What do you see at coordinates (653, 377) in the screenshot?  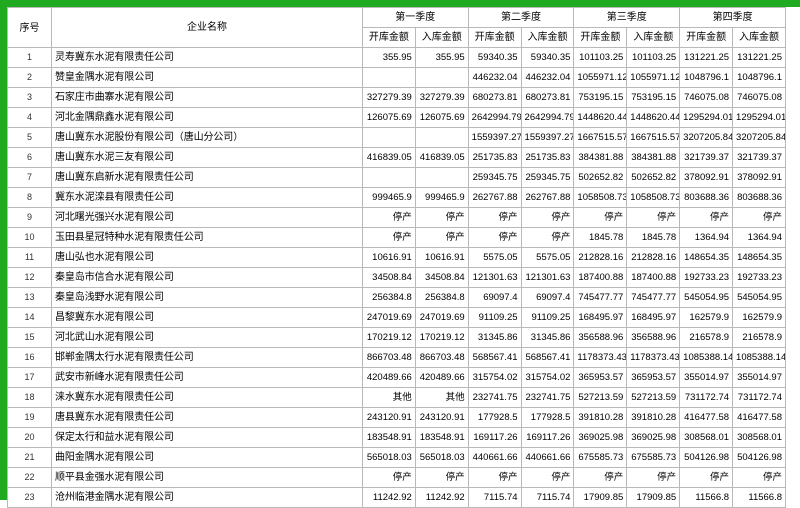 I see `q3-in-amount-cell: 365953.57` at bounding box center [653, 377].